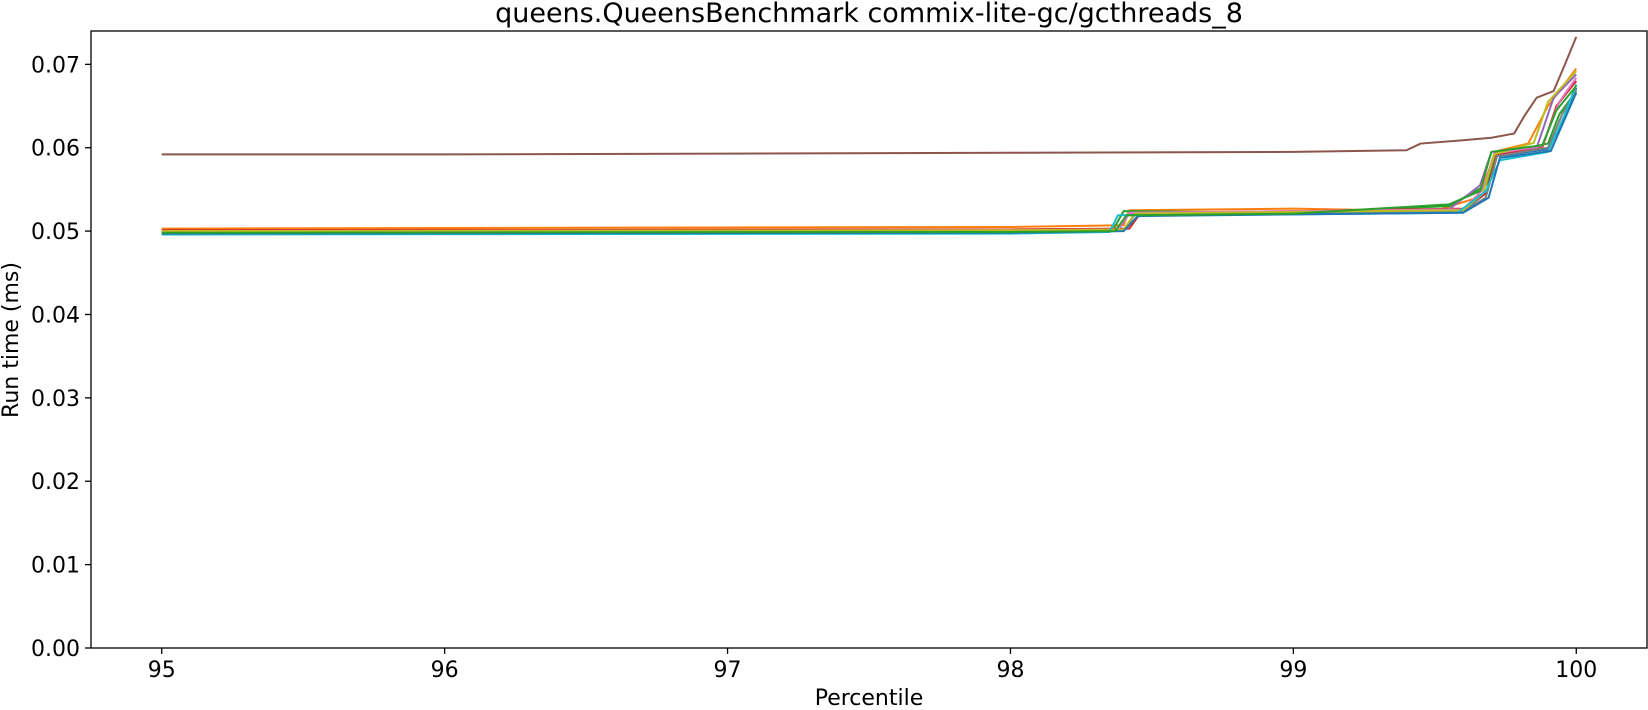  Describe the element at coordinates (1576, 670) in the screenshot. I see `x-tick-label: 100` at that location.